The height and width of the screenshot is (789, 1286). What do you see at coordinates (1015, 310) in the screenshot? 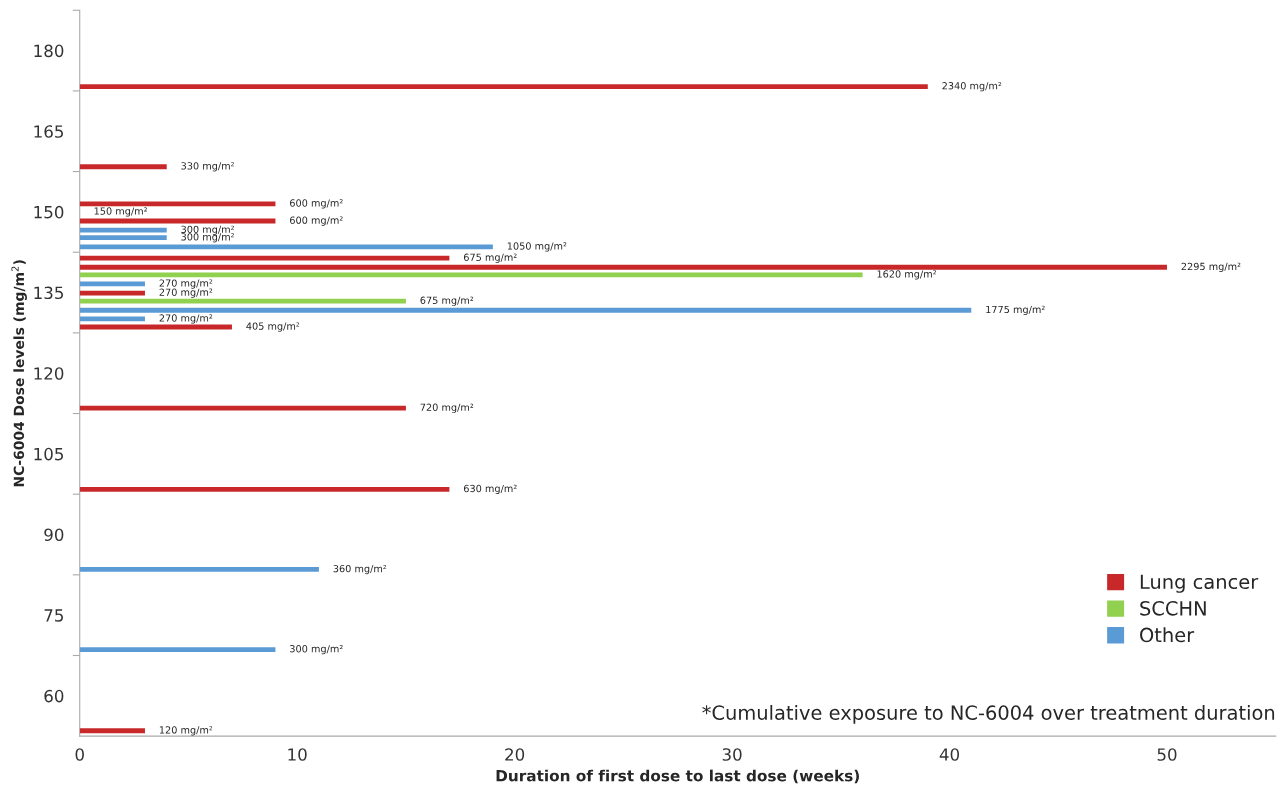
I see `annotation: 1775 mg/m²` at bounding box center [1015, 310].